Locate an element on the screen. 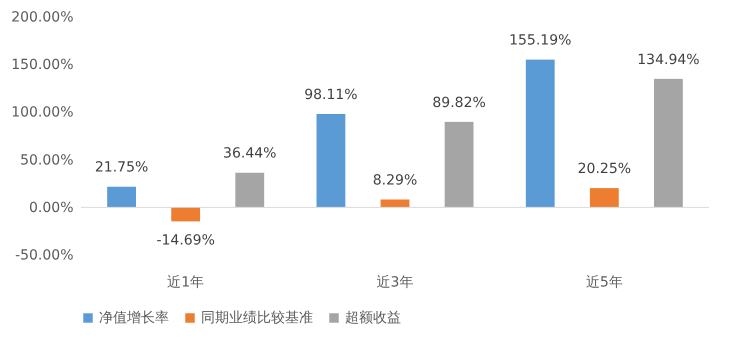 The height and width of the screenshot is (339, 730). data-label: 20.25% is located at coordinates (605, 169).